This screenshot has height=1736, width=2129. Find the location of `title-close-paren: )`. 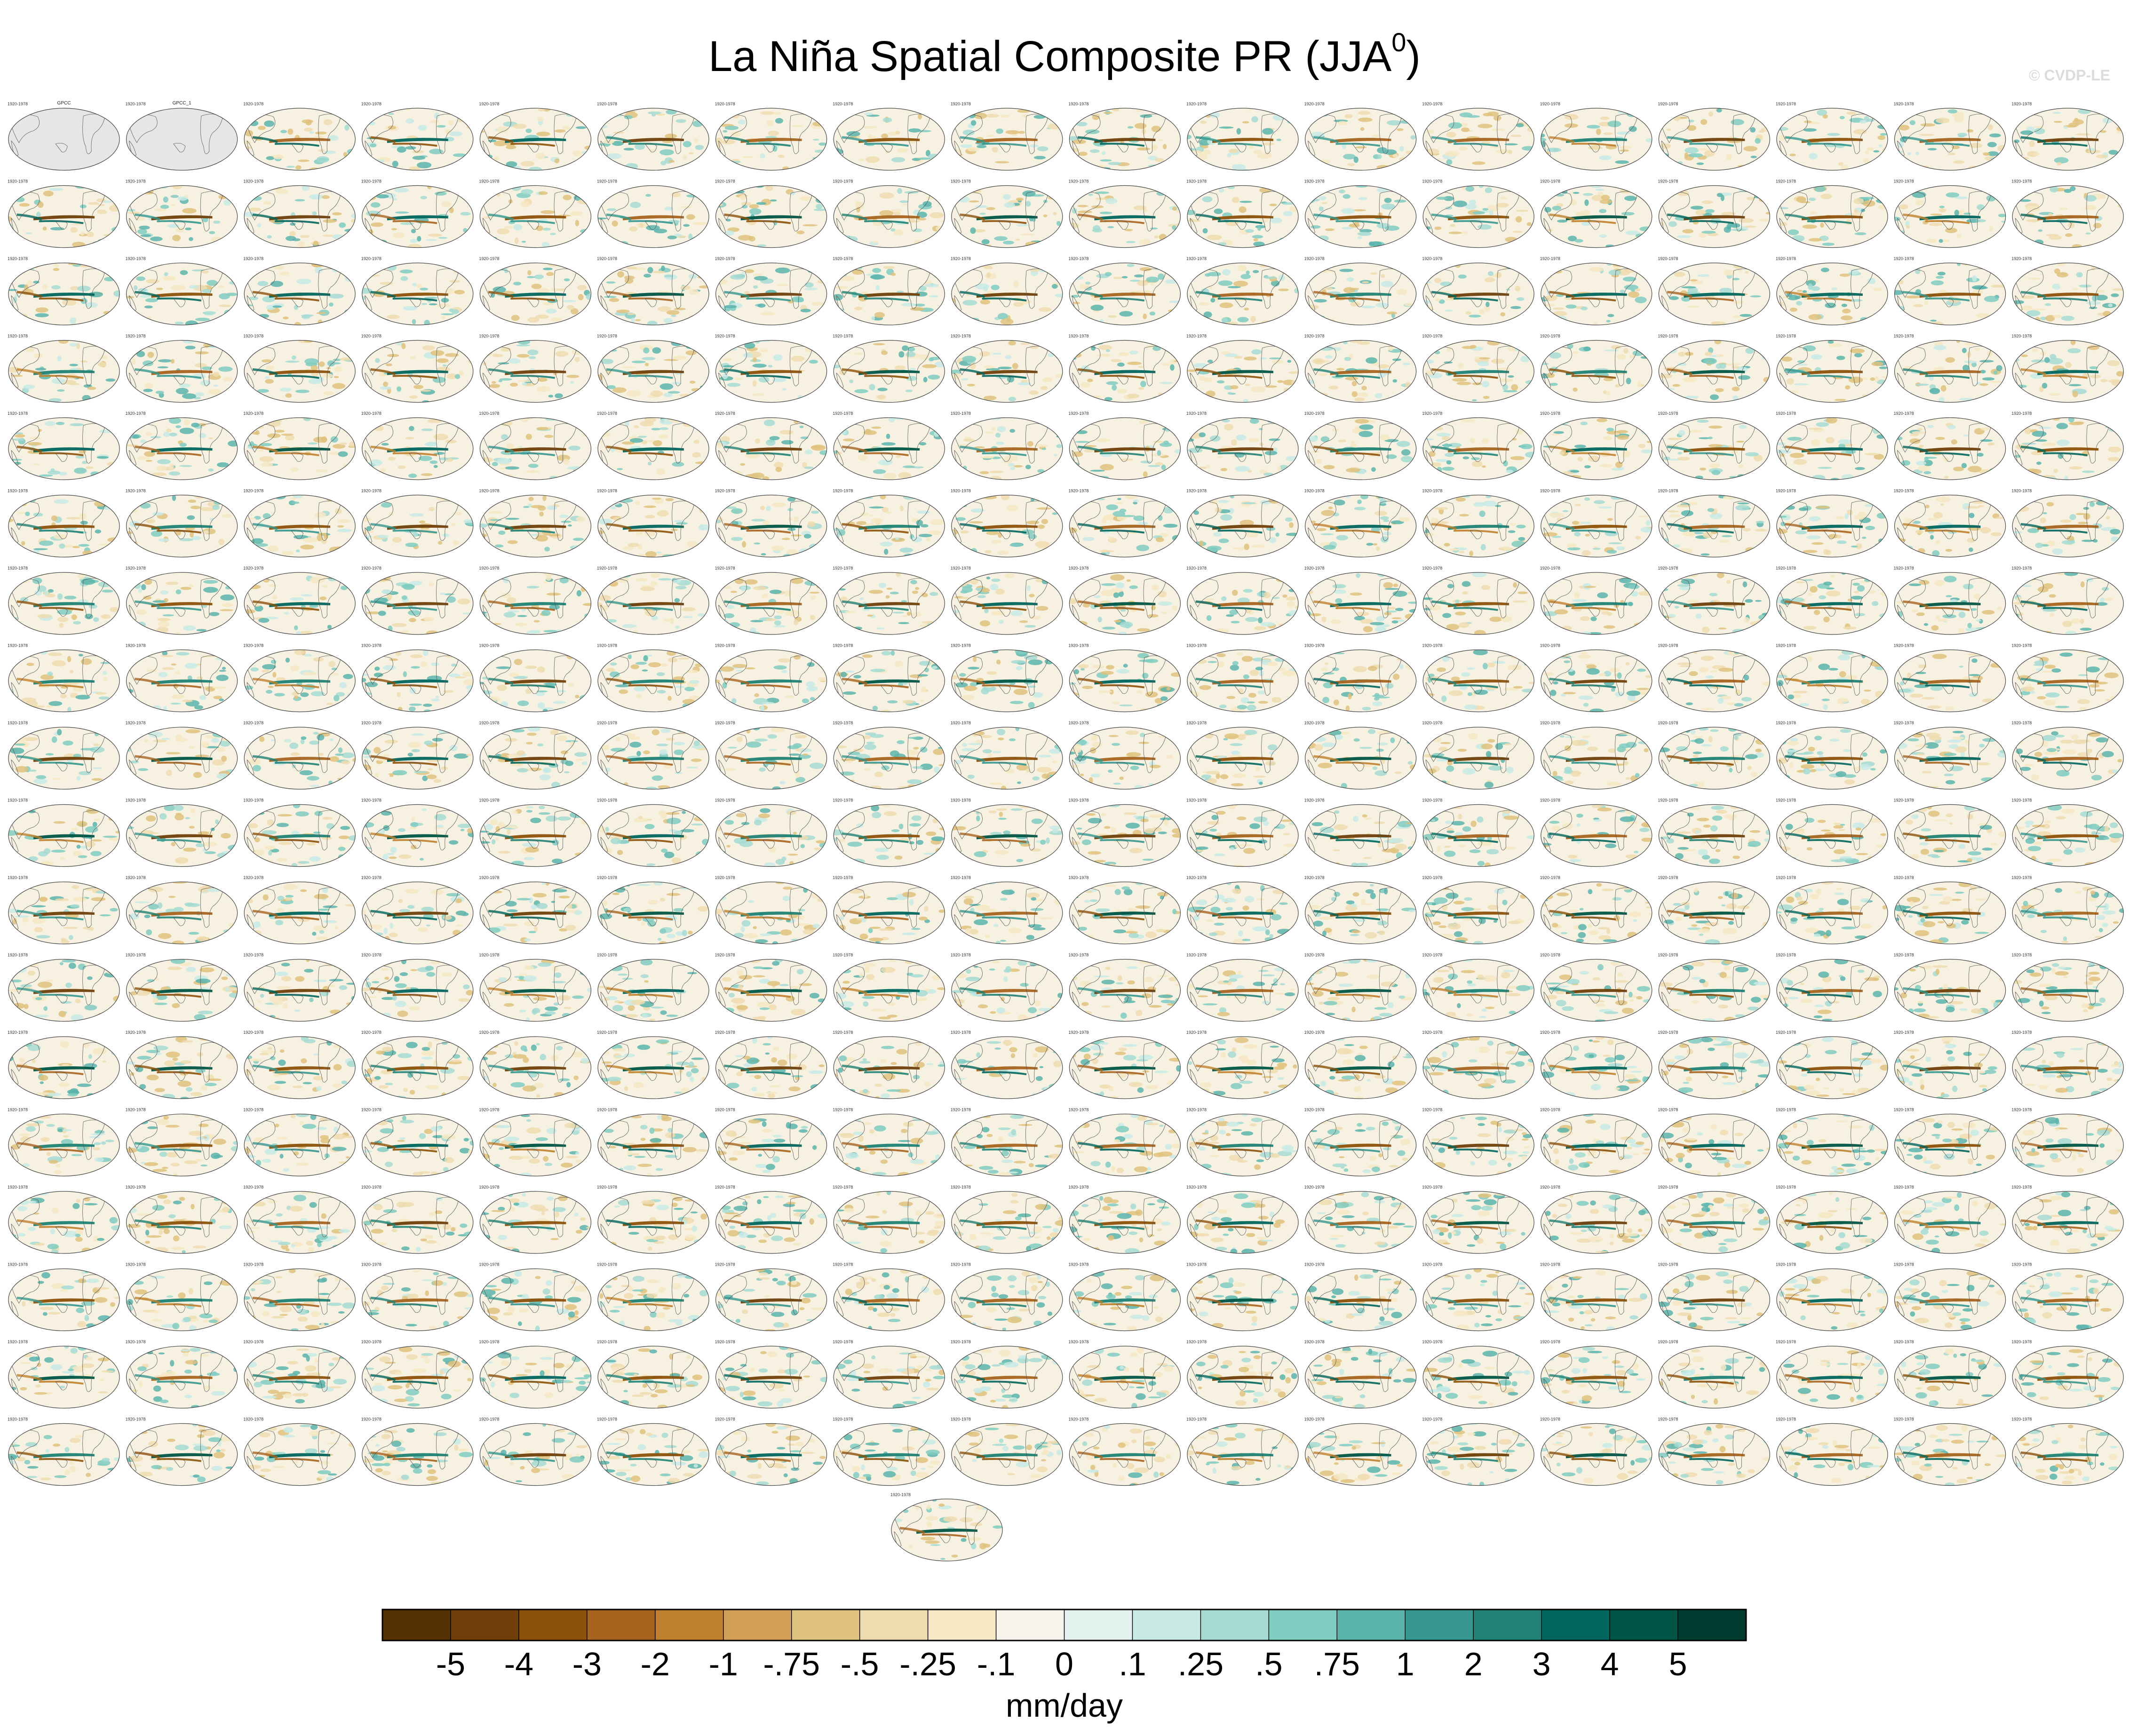

title-close-paren: ) is located at coordinates (1413, 56).